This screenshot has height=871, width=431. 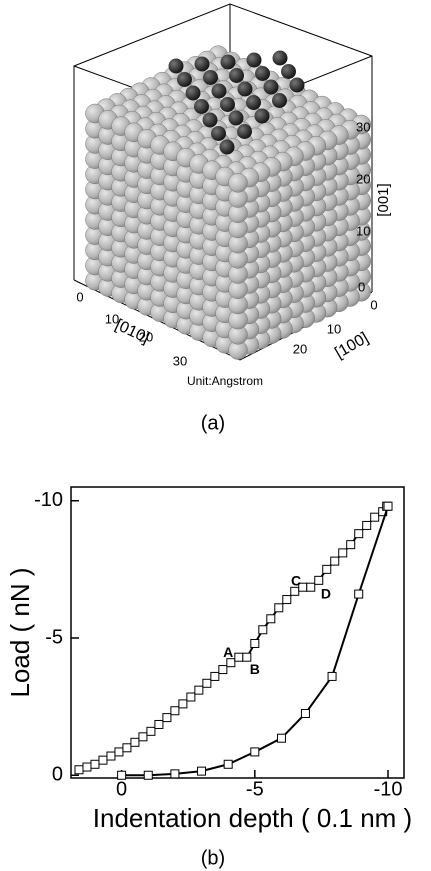 What do you see at coordinates (252, 818) in the screenshot?
I see `x-axis-title: Indentation depth ( 0.1 nm )` at bounding box center [252, 818].